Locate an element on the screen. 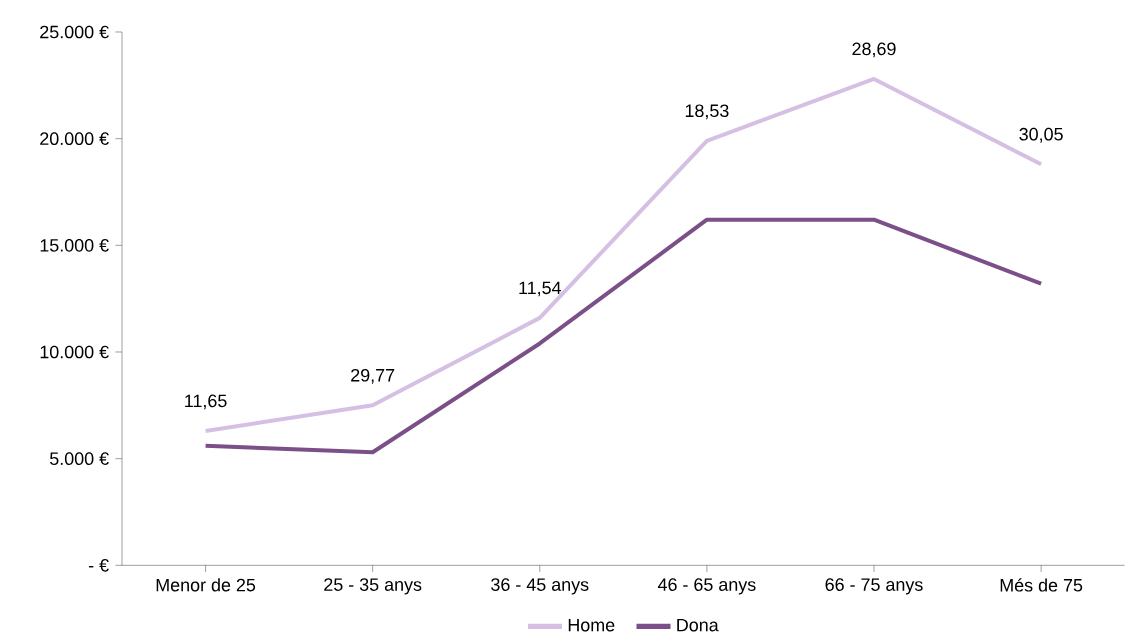  y-tick-label: 20.000 € is located at coordinates (74, 139).